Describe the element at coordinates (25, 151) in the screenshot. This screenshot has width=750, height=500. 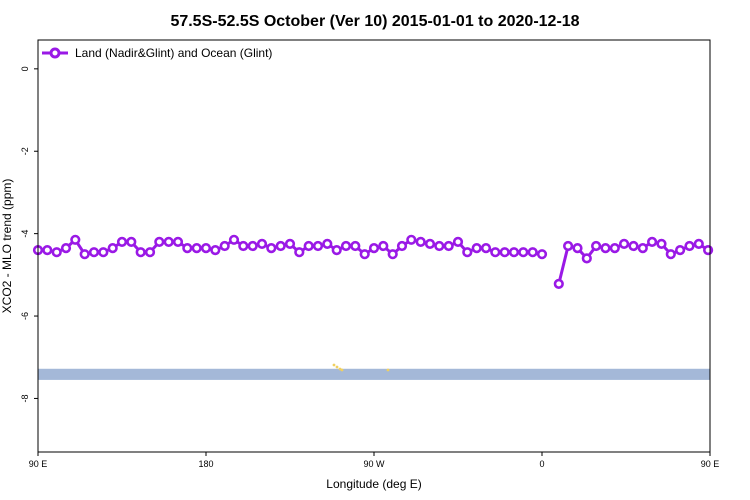
I see `y-tick-label: -2` at that location.